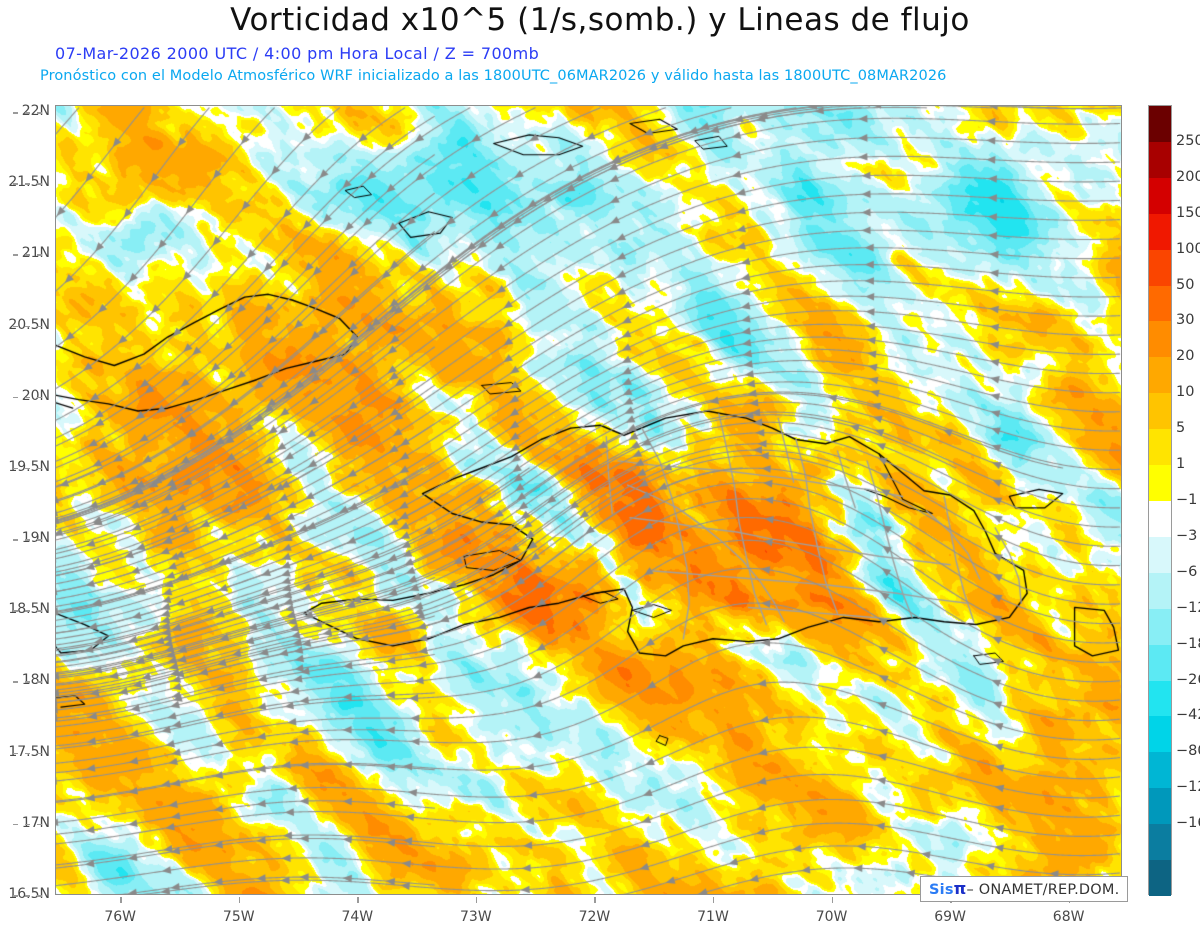 This screenshot has height=927, width=1200. What do you see at coordinates (831, 917) in the screenshot?
I see `lon-tick-label: 70W` at bounding box center [831, 917].